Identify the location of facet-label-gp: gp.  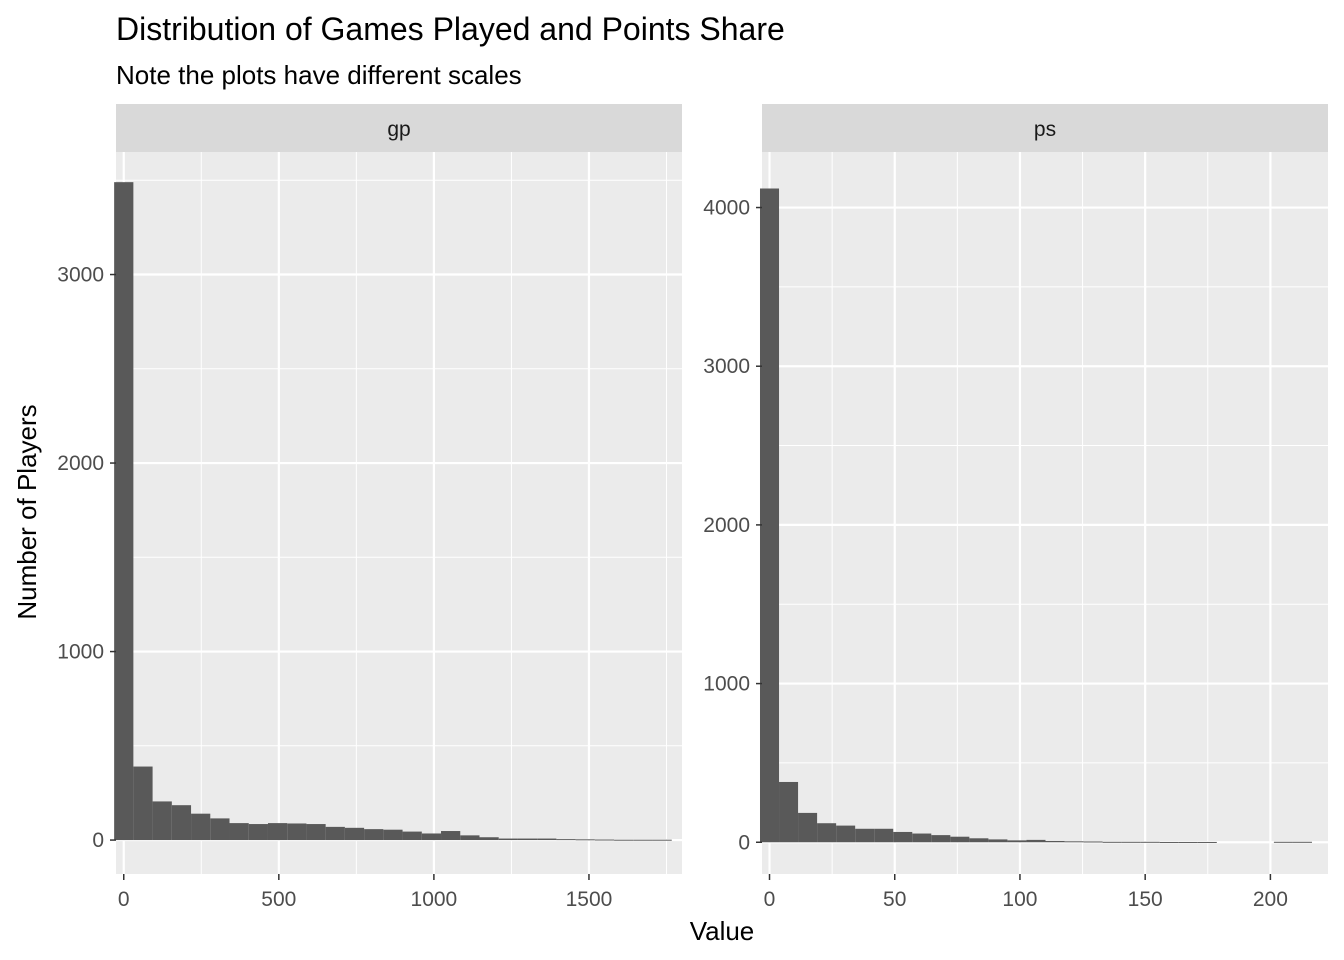
(398, 129).